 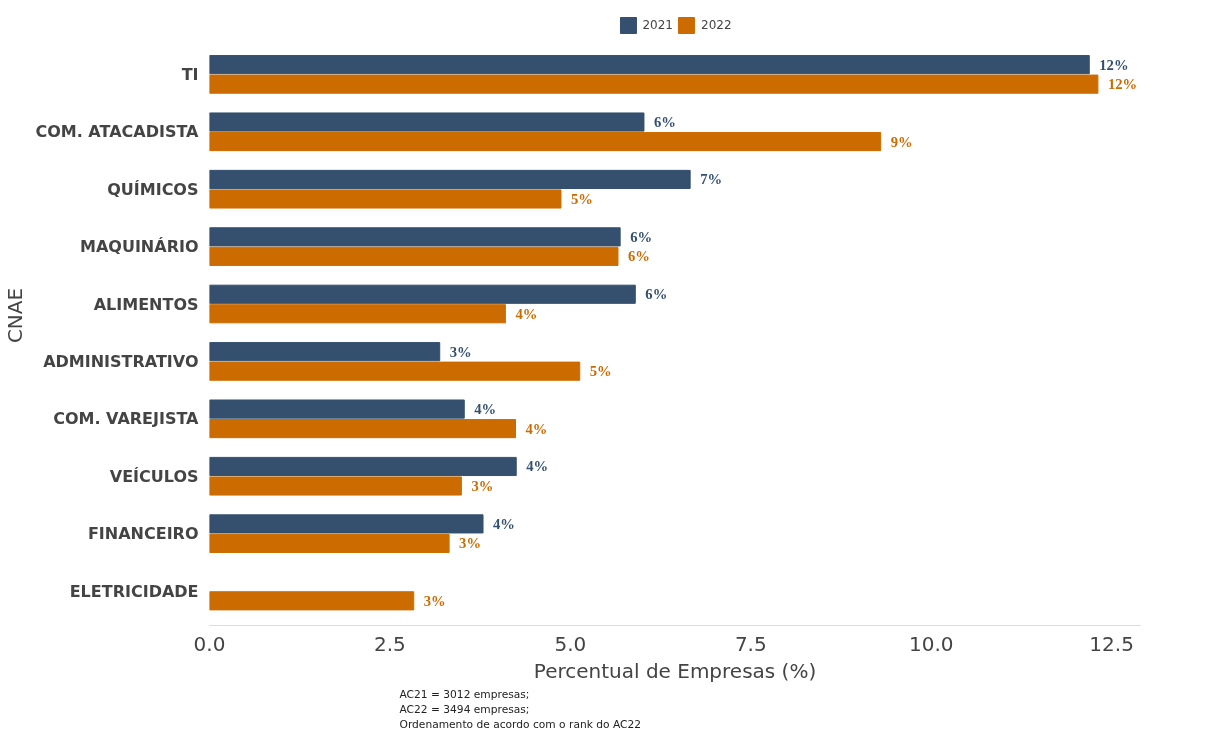 What do you see at coordinates (750, 643) in the screenshot?
I see `x-tick-label: 7.5` at bounding box center [750, 643].